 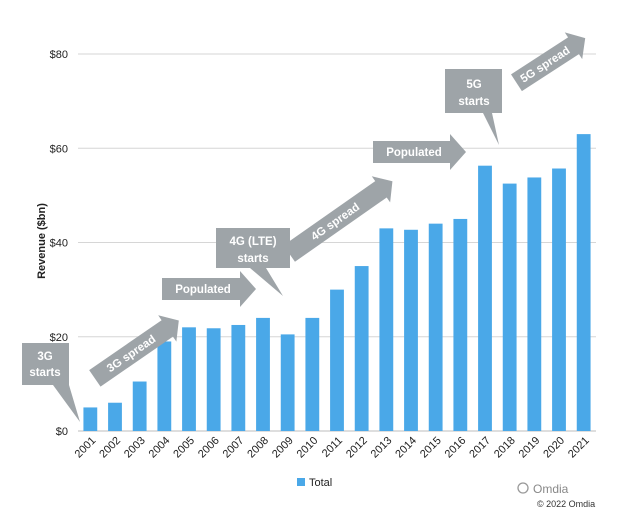 What do you see at coordinates (287, 382) in the screenshot?
I see `bar-2009` at bounding box center [287, 382].